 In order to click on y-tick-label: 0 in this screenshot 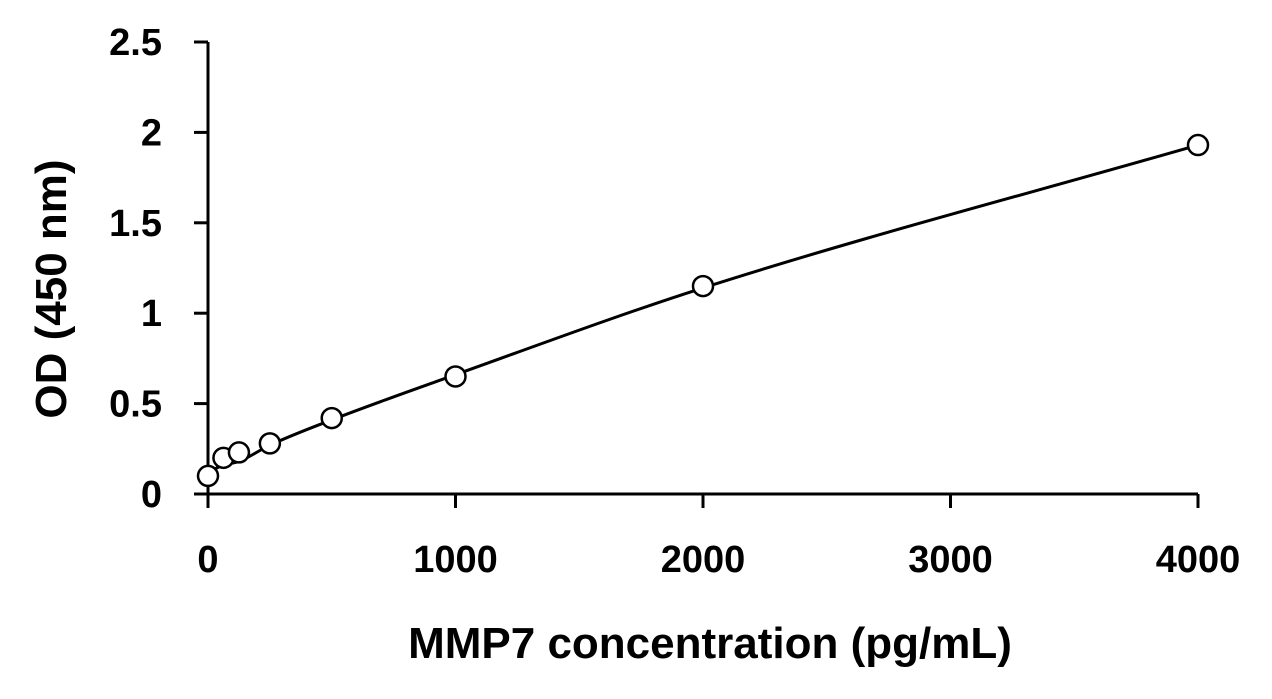, I will do `click(151, 495)`.